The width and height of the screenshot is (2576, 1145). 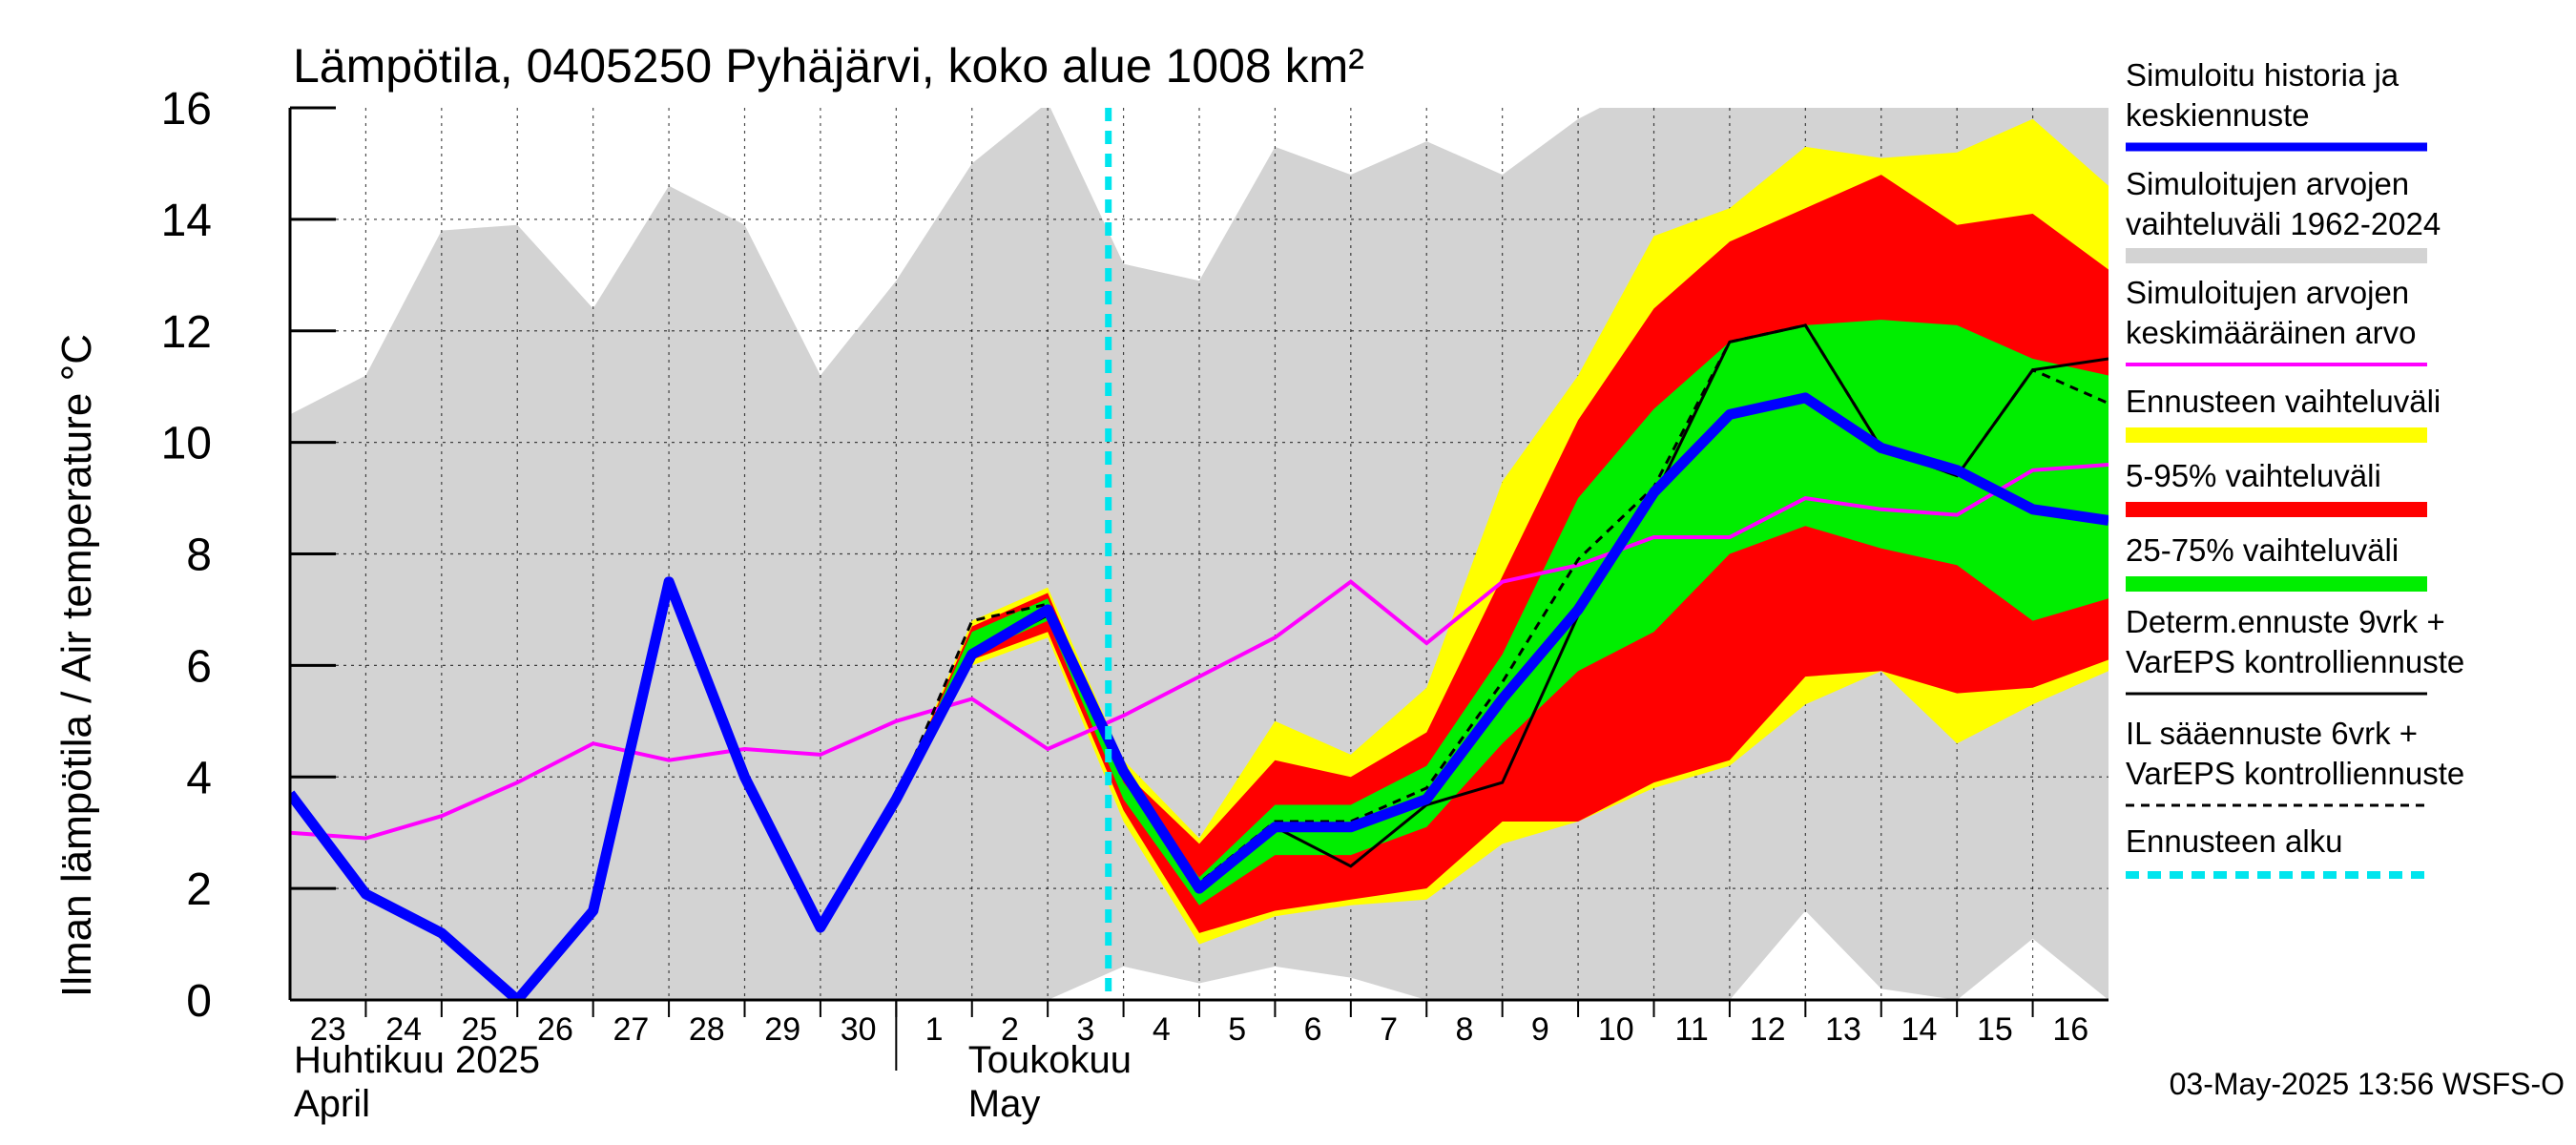 What do you see at coordinates (1004, 1104) in the screenshot?
I see `month-label-en: May` at bounding box center [1004, 1104].